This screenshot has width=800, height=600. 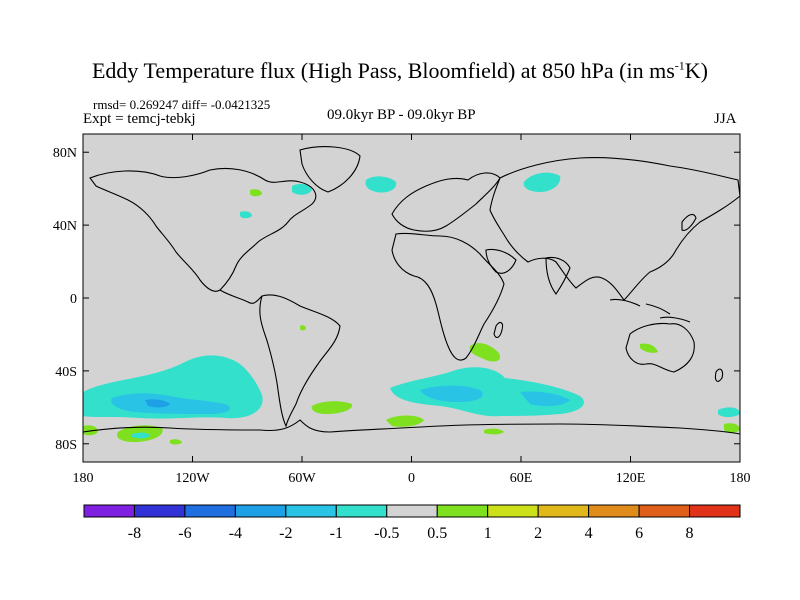 I want to click on period-label: 09.0kyr BP - 09.0kyr BP, so click(x=401, y=115).